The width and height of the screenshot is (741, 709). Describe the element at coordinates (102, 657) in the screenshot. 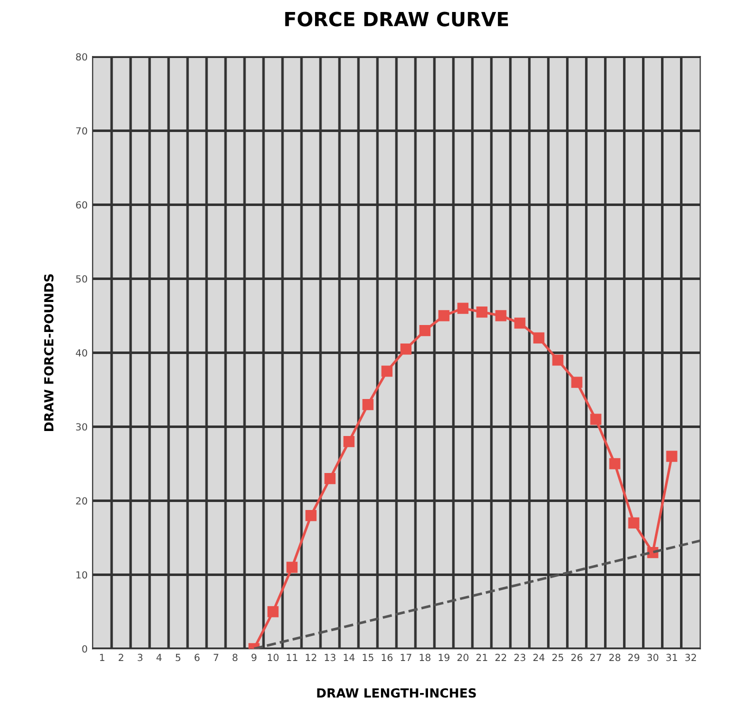

I see `x-tick-label: 1` at that location.